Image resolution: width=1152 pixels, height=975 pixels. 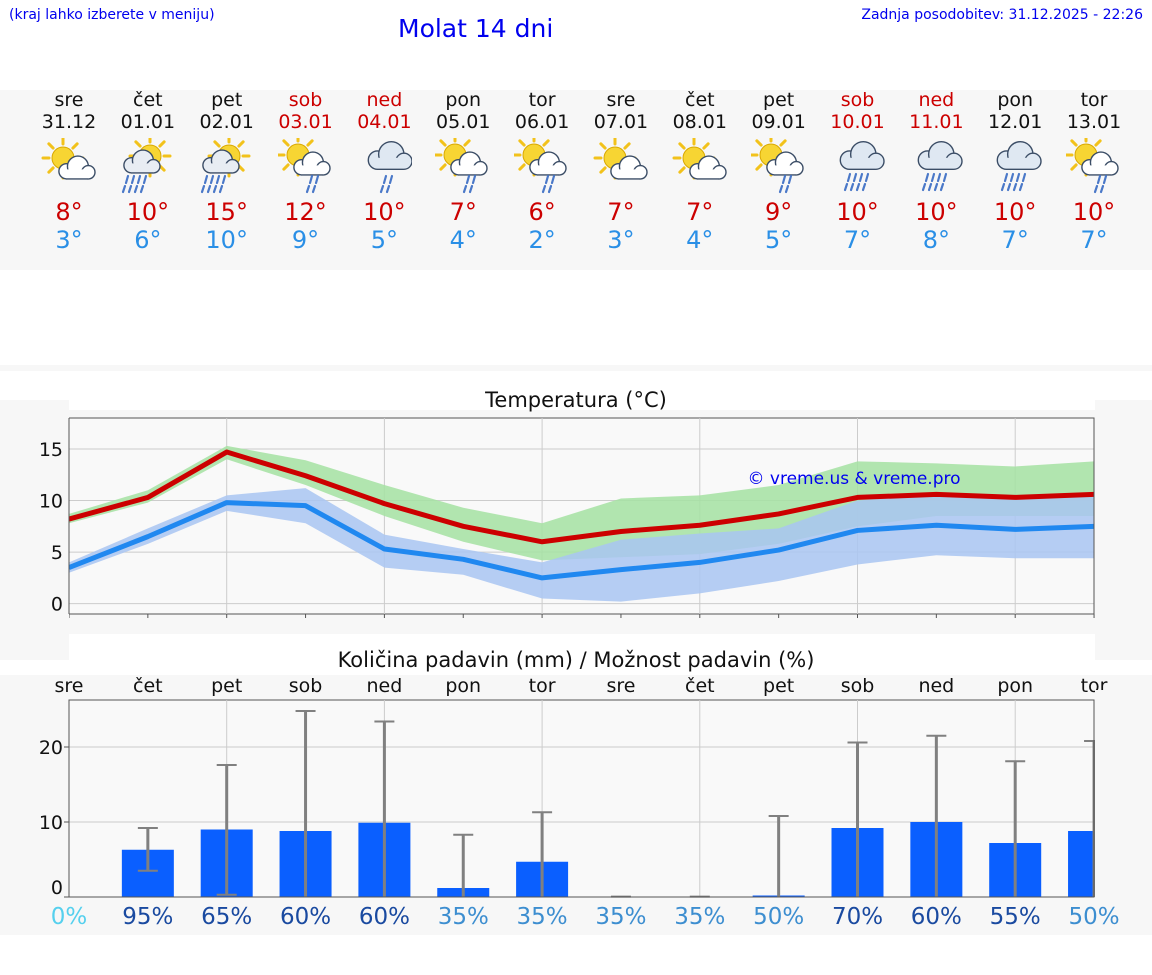 What do you see at coordinates (51, 450) in the screenshot?
I see `y-tick-label: 15` at bounding box center [51, 450].